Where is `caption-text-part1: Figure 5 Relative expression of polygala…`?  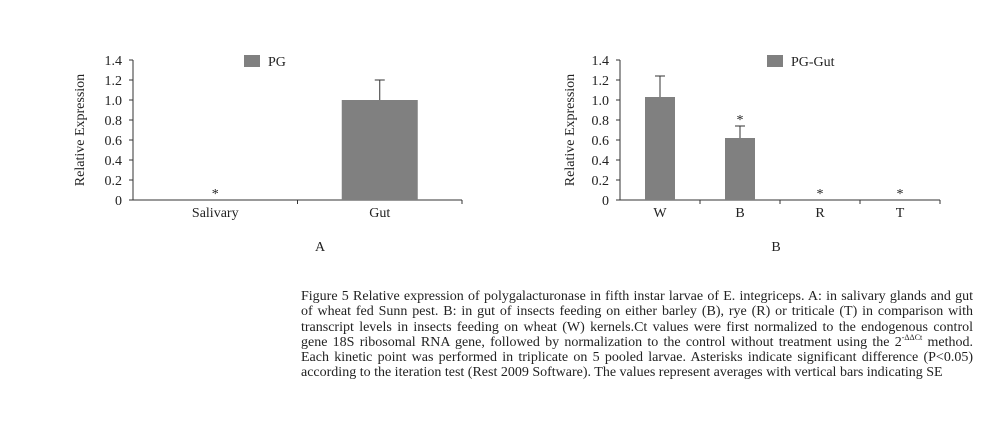 caption-text-part1: Figure 5 Relative expression of polygala… is located at coordinates (637, 319).